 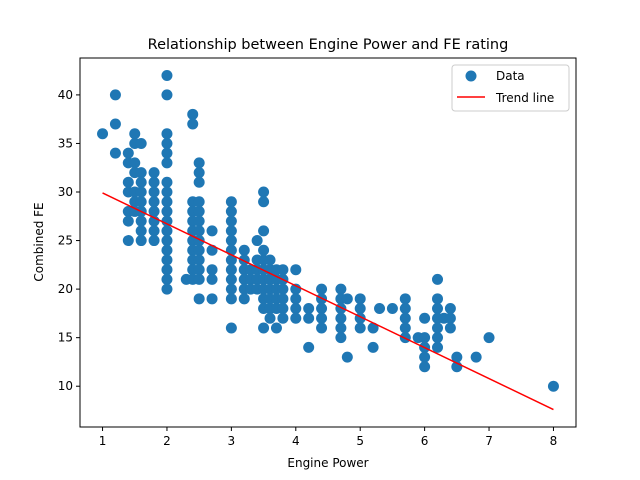 What do you see at coordinates (524, 98) in the screenshot?
I see `legend-label-trend: Trend line` at bounding box center [524, 98].